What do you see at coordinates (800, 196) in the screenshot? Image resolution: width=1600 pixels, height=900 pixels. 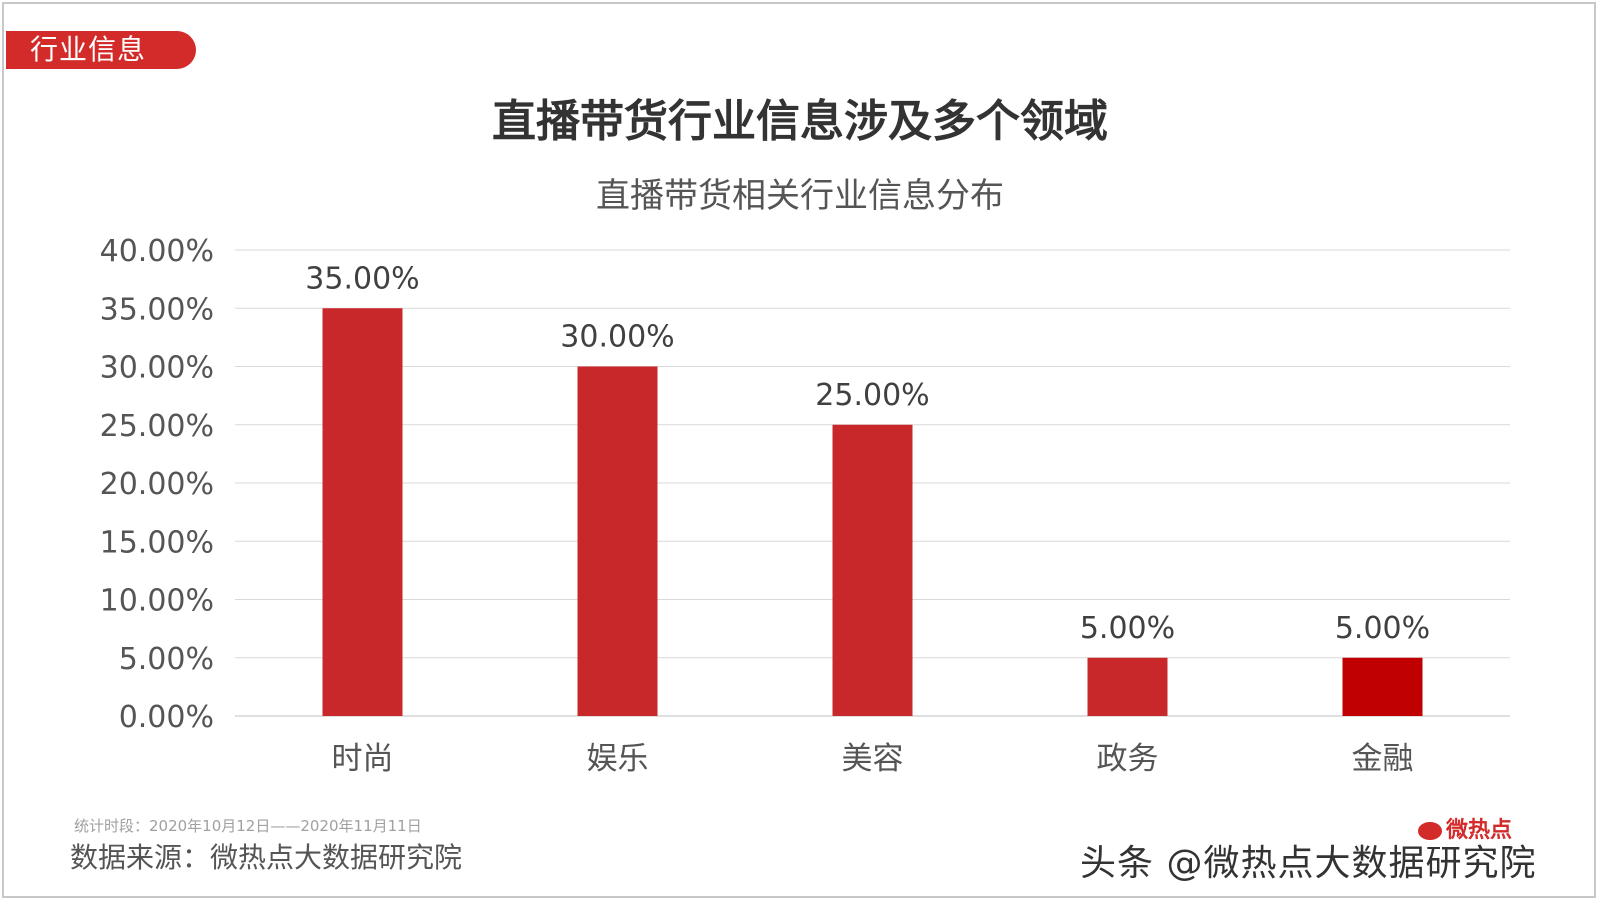 I see `chart-title: 直播带货相关行业信息分布` at bounding box center [800, 196].